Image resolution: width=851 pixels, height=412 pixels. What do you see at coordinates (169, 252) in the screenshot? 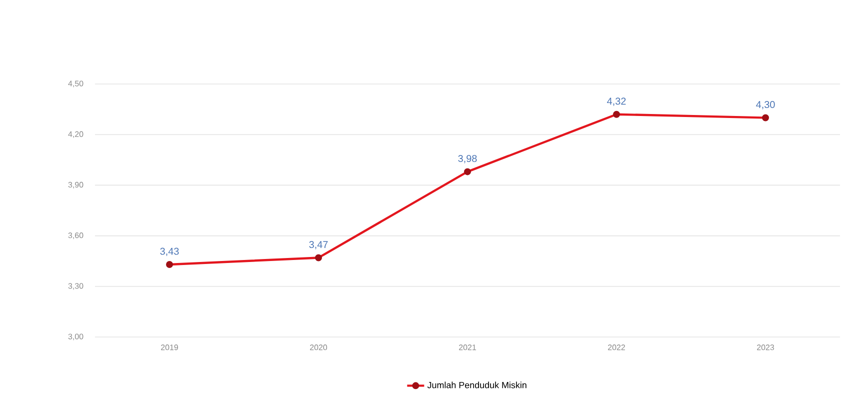
I see `data-label: 3,43` at bounding box center [169, 252].